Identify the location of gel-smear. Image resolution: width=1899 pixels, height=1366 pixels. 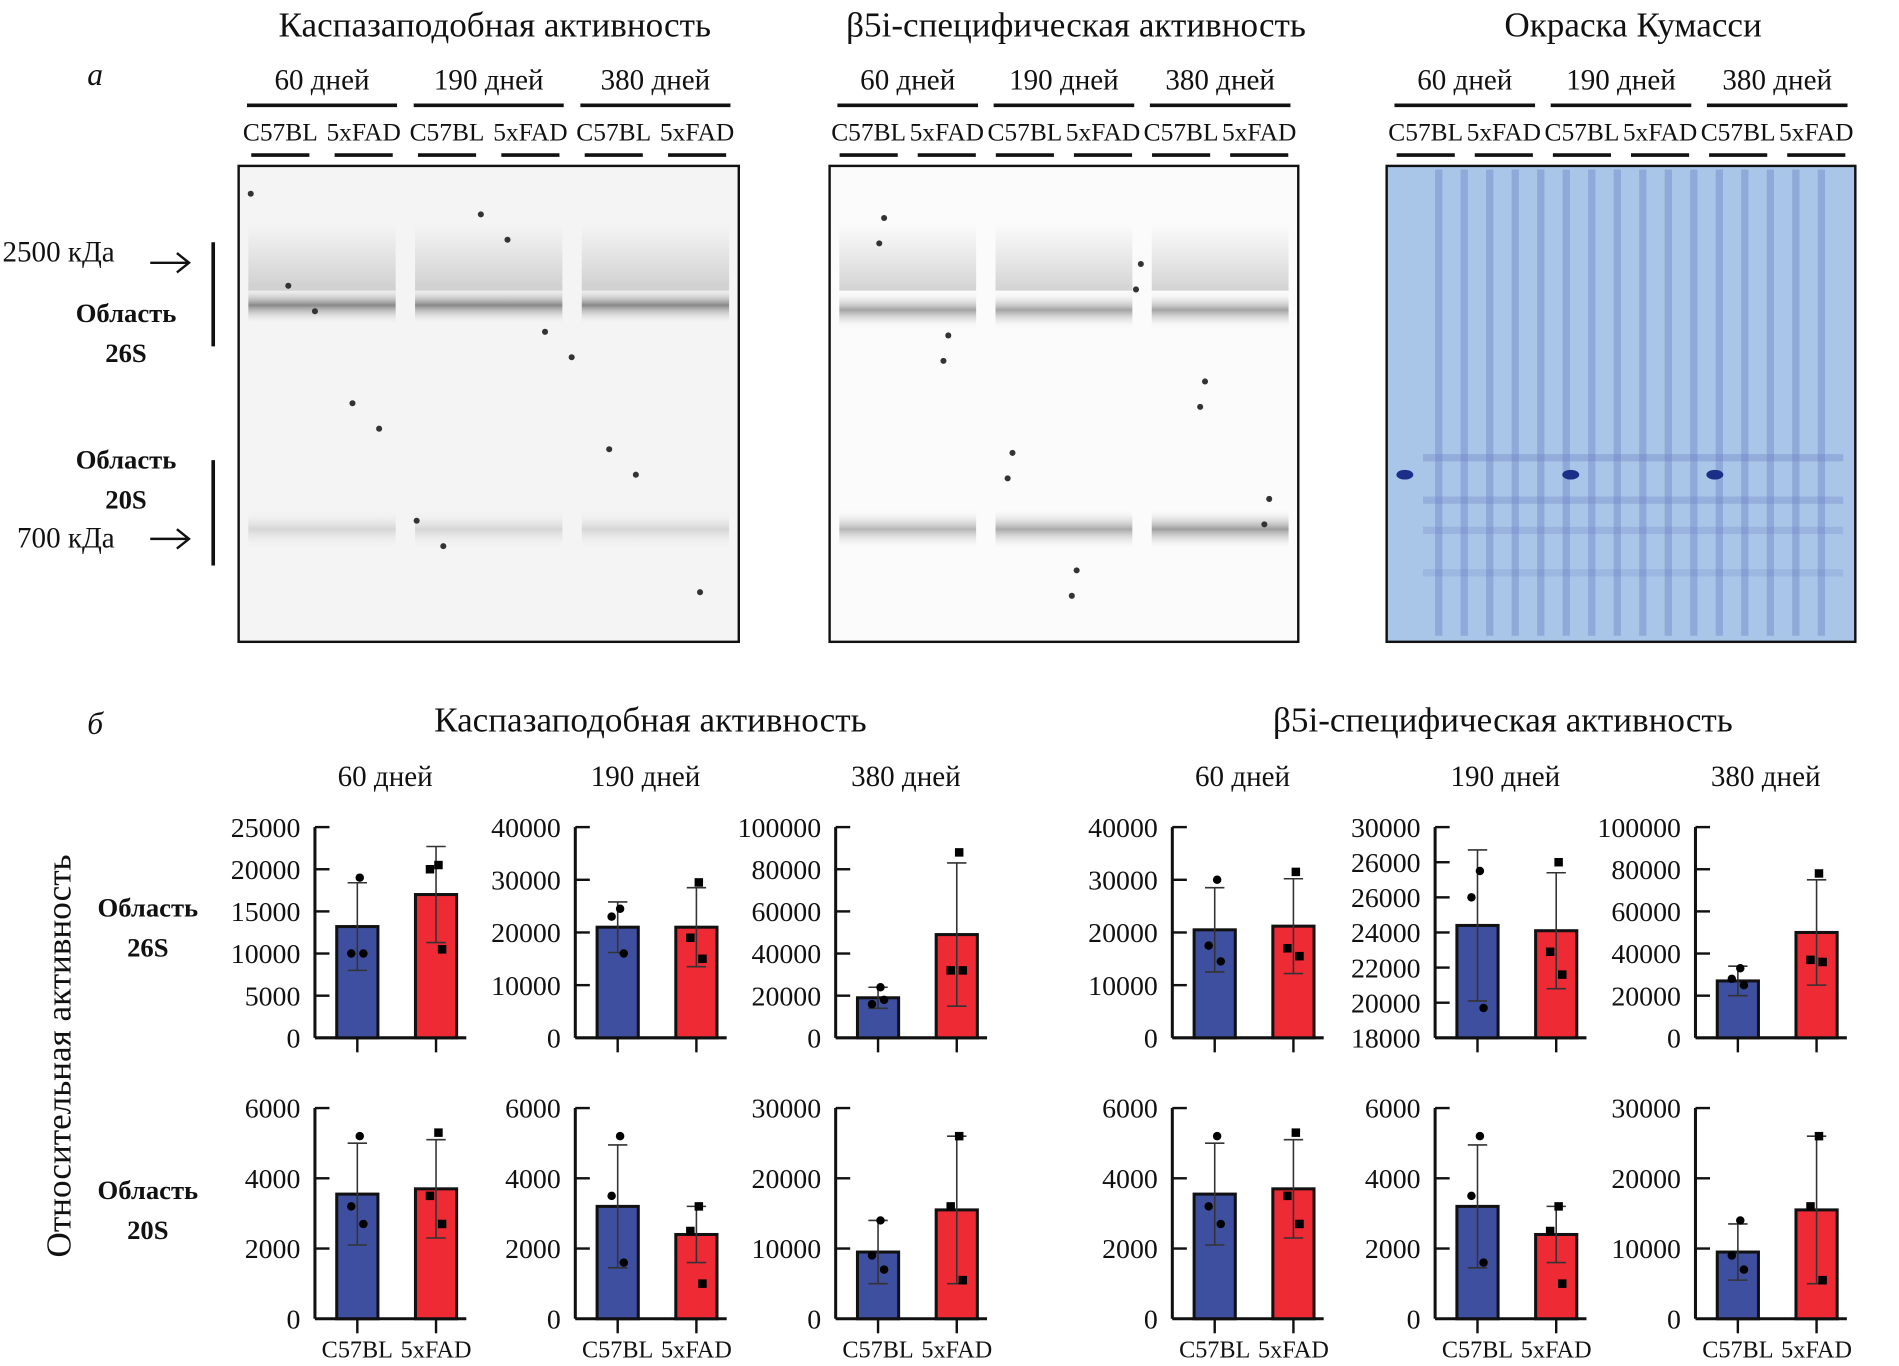
(322, 257).